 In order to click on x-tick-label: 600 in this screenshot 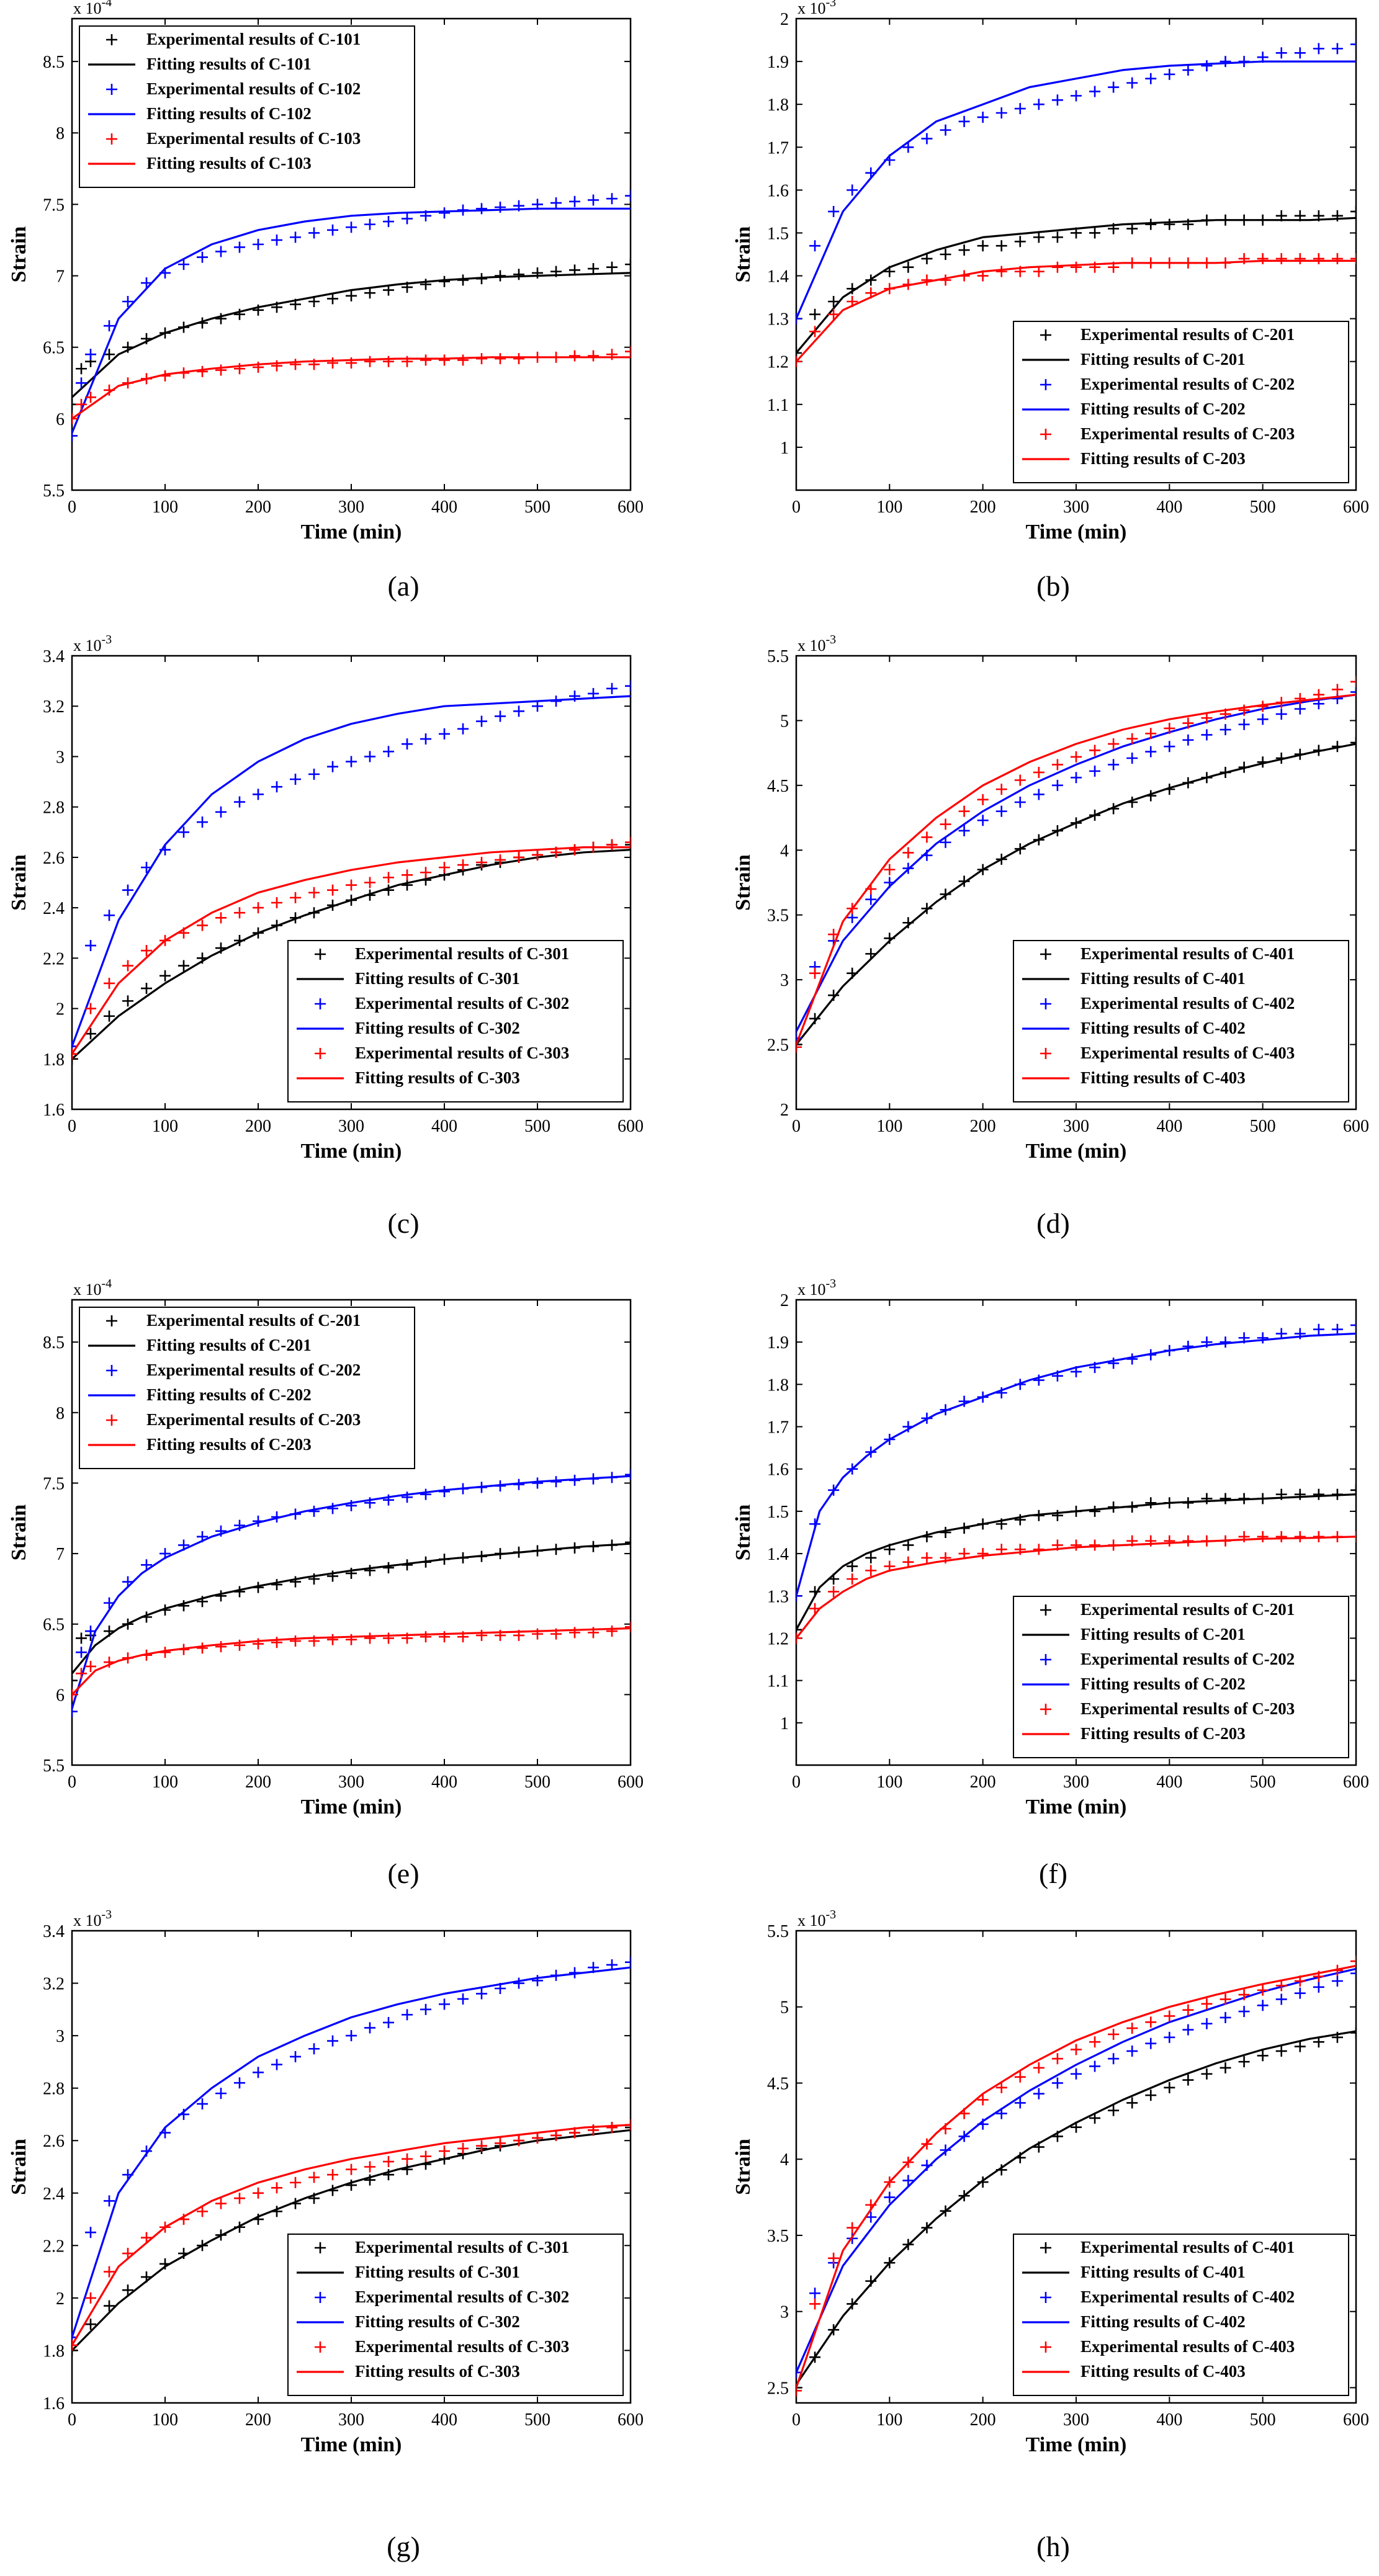, I will do `click(1356, 2420)`.